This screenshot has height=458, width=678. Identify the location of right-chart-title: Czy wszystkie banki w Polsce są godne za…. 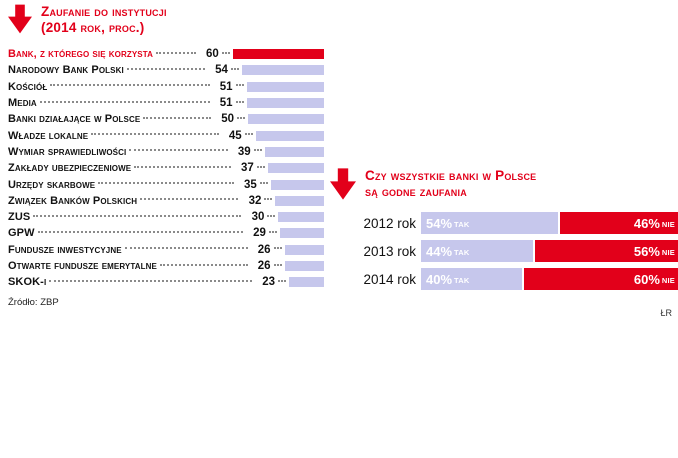
(433, 184).